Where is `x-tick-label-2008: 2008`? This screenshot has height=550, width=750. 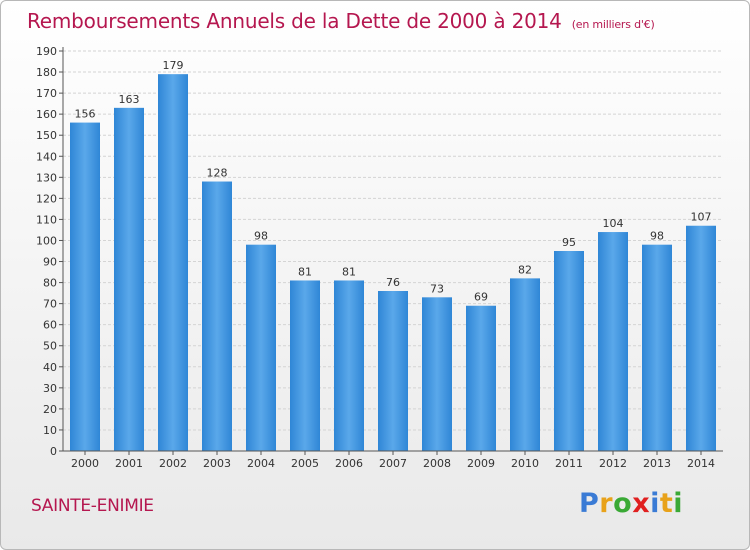
x-tick-label-2008: 2008 is located at coordinates (437, 463).